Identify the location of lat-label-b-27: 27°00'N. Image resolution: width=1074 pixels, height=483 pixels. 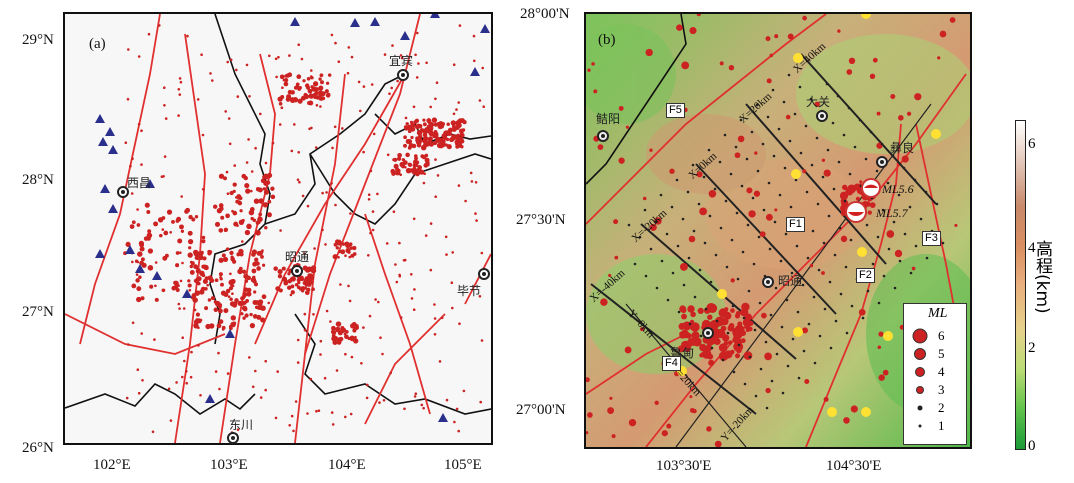
(541, 410).